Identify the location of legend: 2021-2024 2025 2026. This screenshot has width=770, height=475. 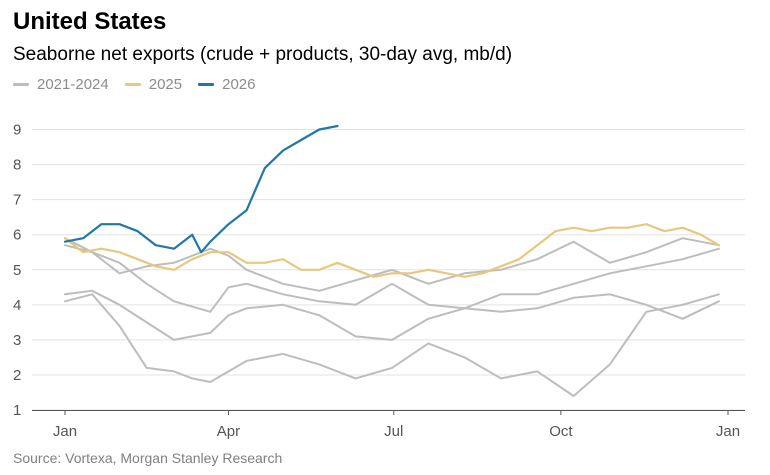
(142, 84).